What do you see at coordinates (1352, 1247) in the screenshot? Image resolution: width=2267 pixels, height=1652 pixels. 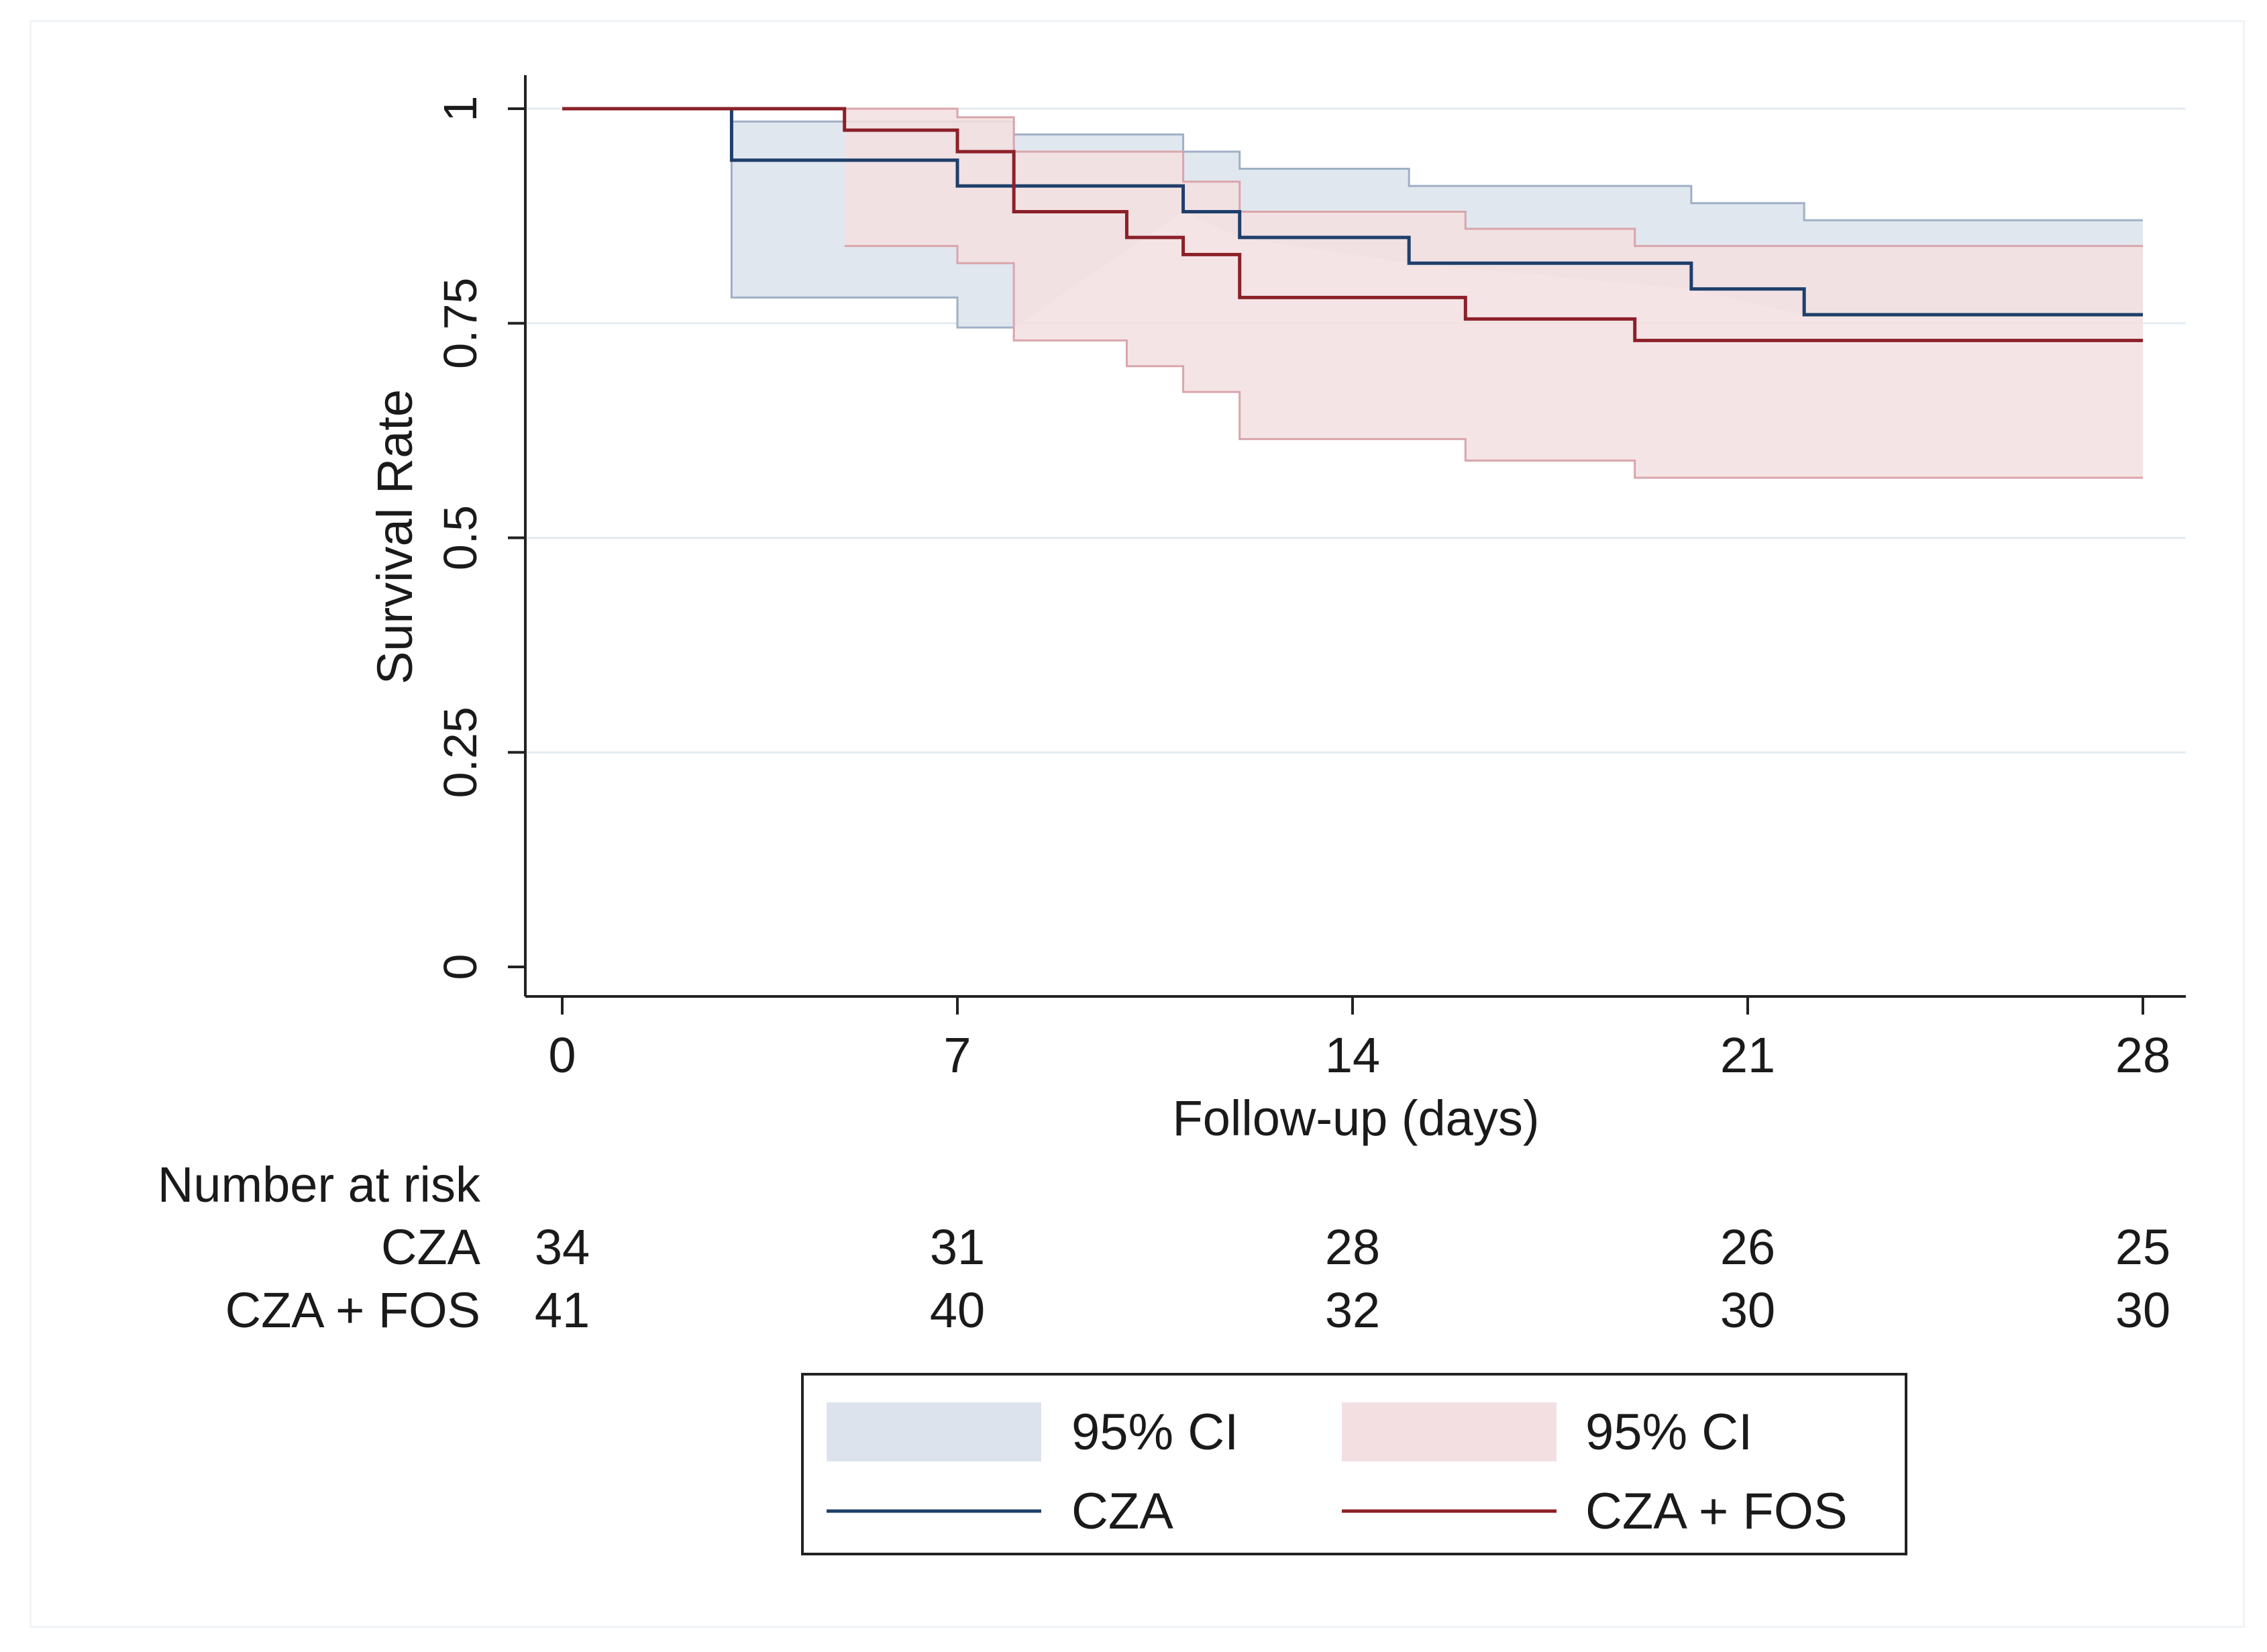 I see `risk-value: 28` at bounding box center [1352, 1247].